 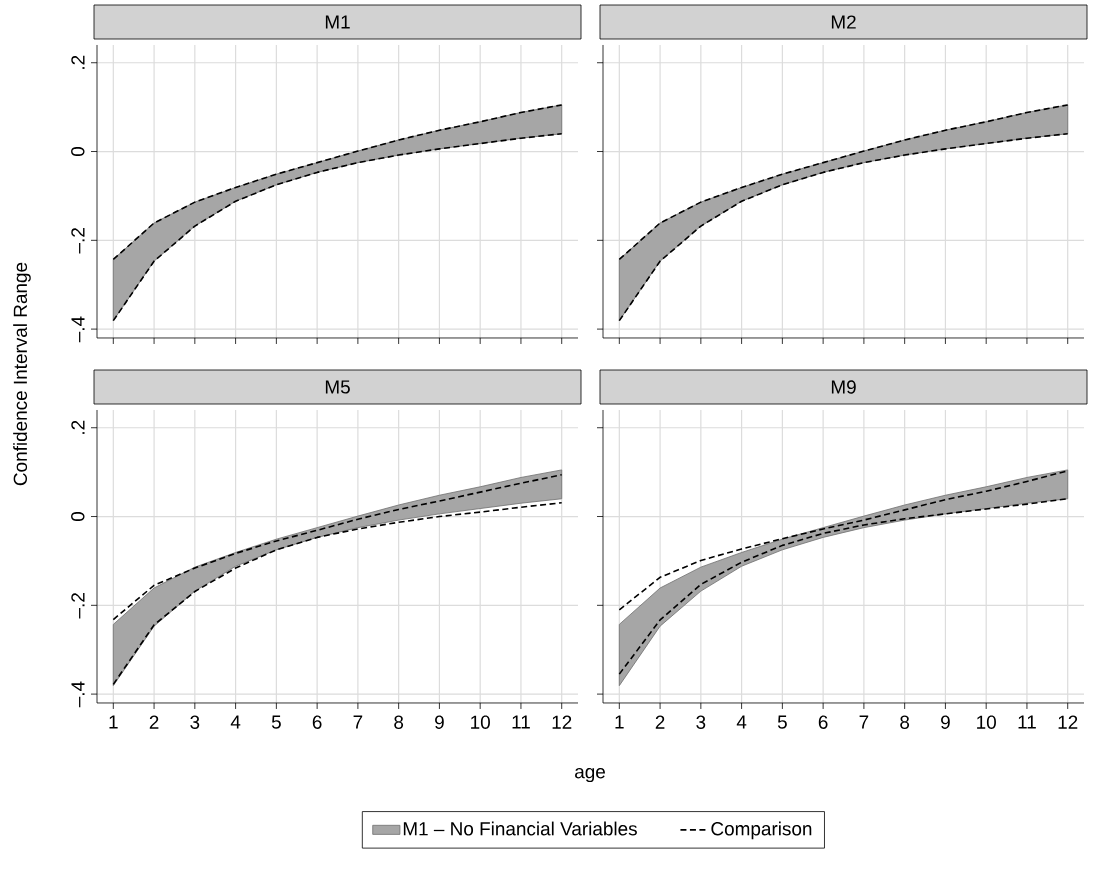 What do you see at coordinates (761, 830) in the screenshot?
I see `legend-label: Comparison` at bounding box center [761, 830].